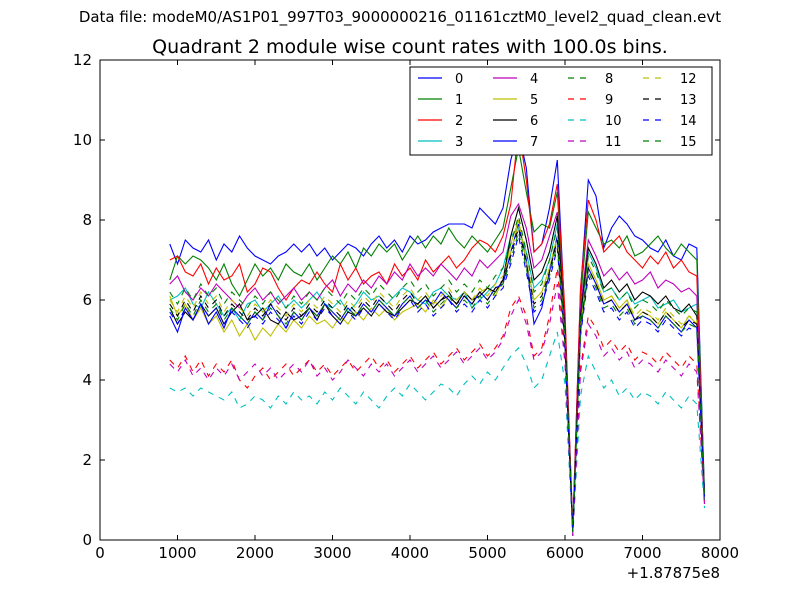 This screenshot has height=600, width=800. Describe the element at coordinates (82, 60) in the screenshot. I see `y-tick-label: 12` at that location.